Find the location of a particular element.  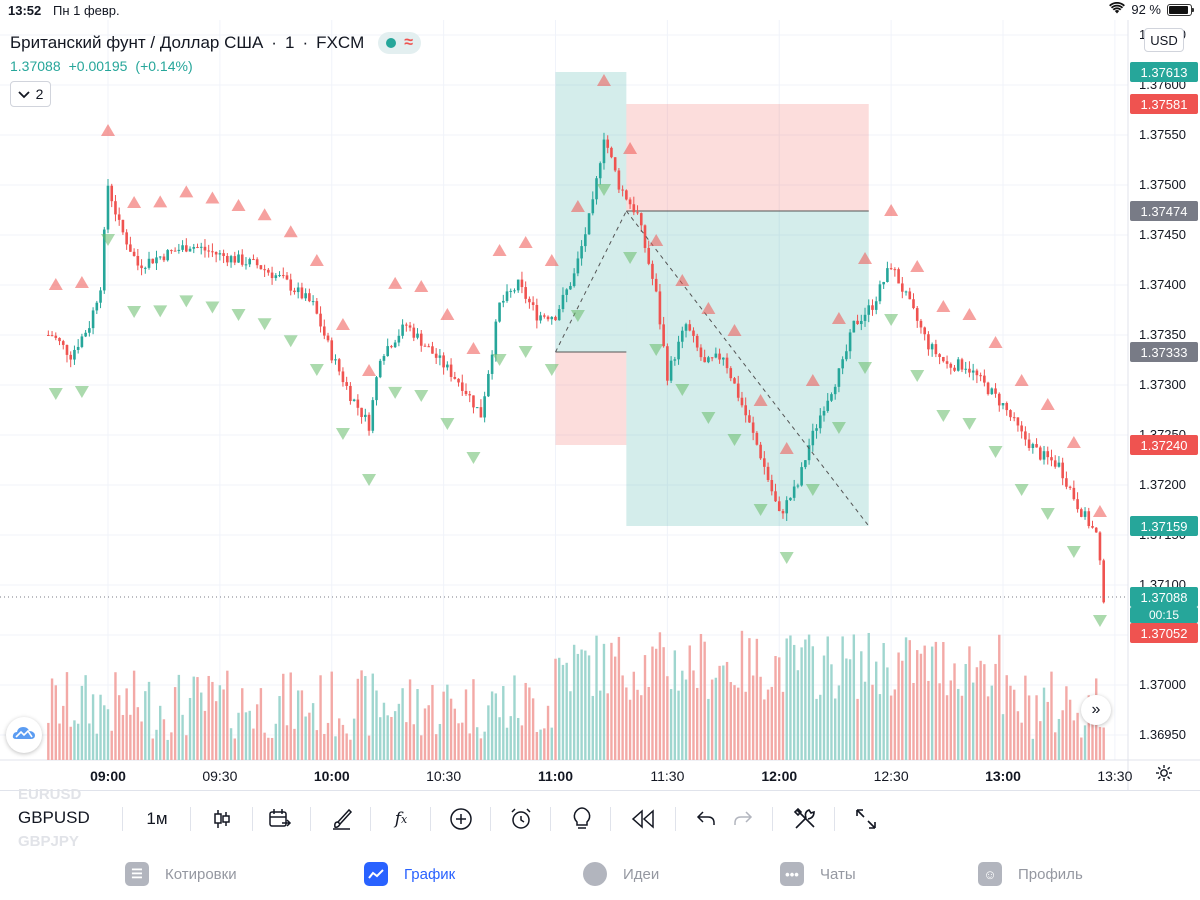

currency-button: USD is located at coordinates (1164, 40).